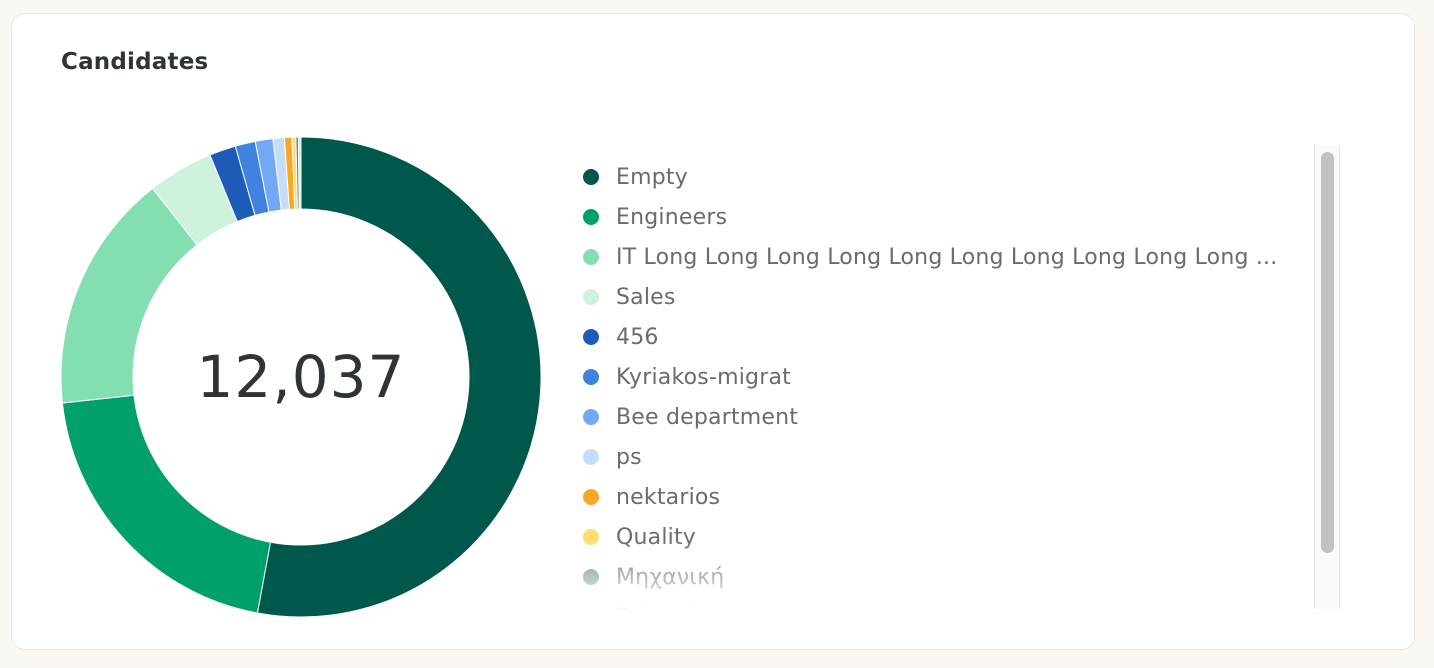  I want to click on legend-item: Bee department, so click(947, 417).